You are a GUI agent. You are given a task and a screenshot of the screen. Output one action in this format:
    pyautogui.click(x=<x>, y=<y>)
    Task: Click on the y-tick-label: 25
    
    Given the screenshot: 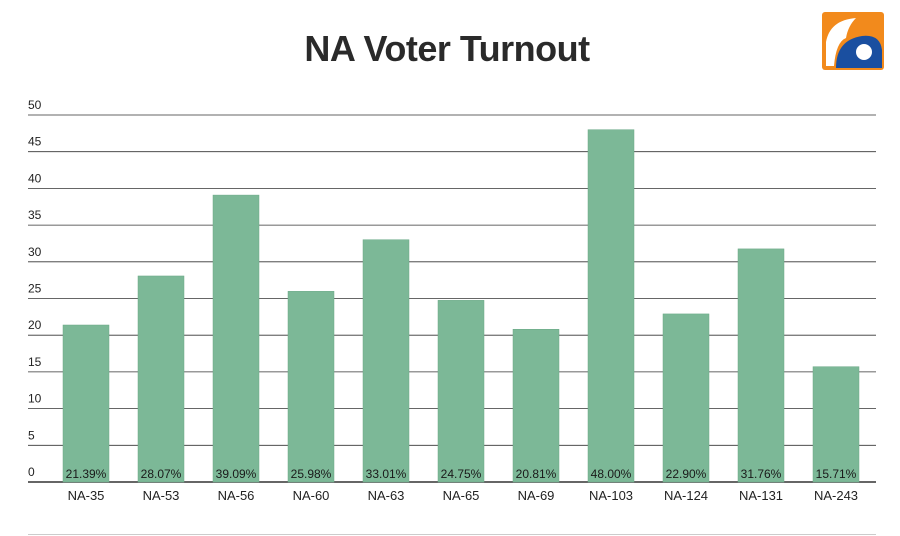 What is the action you would take?
    pyautogui.click(x=35, y=289)
    